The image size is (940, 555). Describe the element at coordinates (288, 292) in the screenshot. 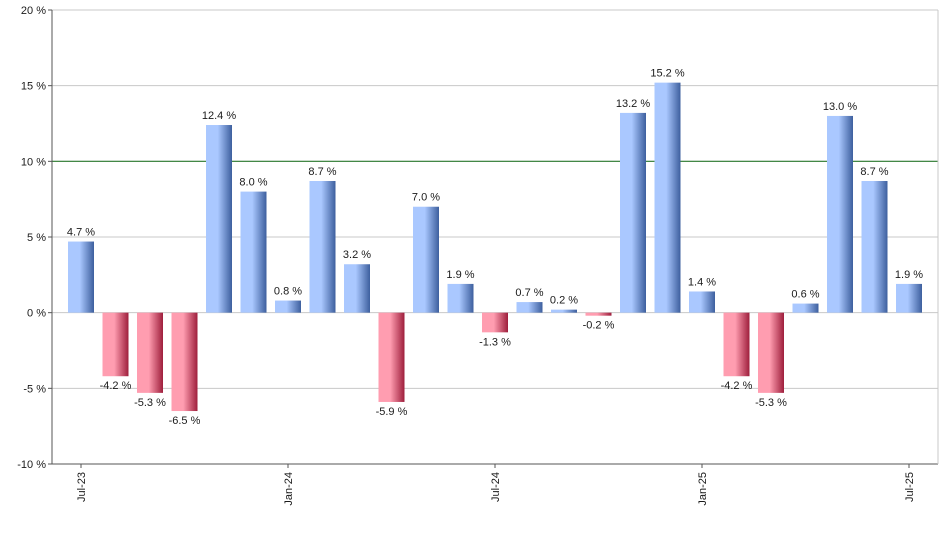

I see `data-label: 0.8 %` at that location.